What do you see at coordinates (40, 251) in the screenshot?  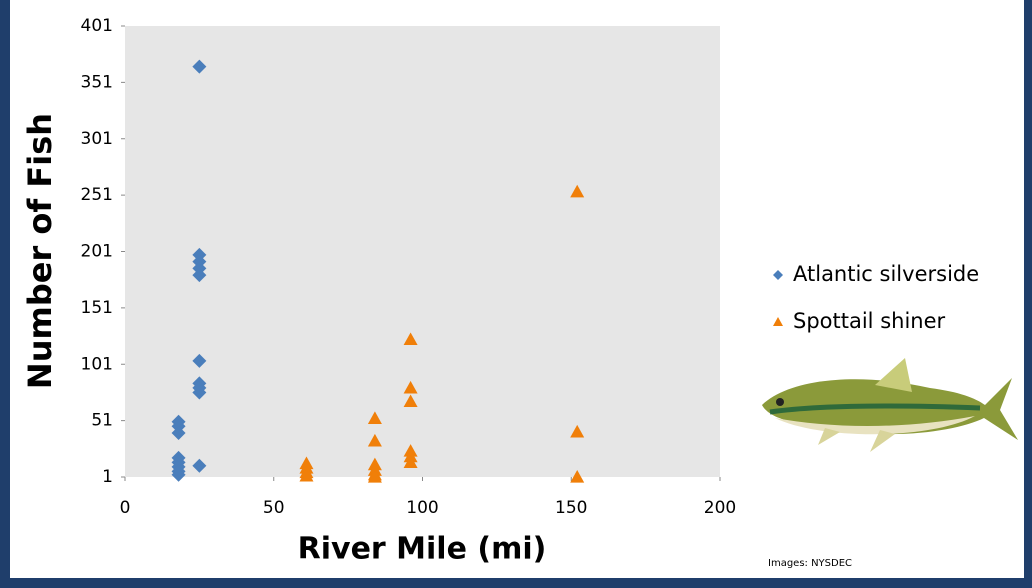 I see `y-axis-label: Number of Fish` at bounding box center [40, 251].